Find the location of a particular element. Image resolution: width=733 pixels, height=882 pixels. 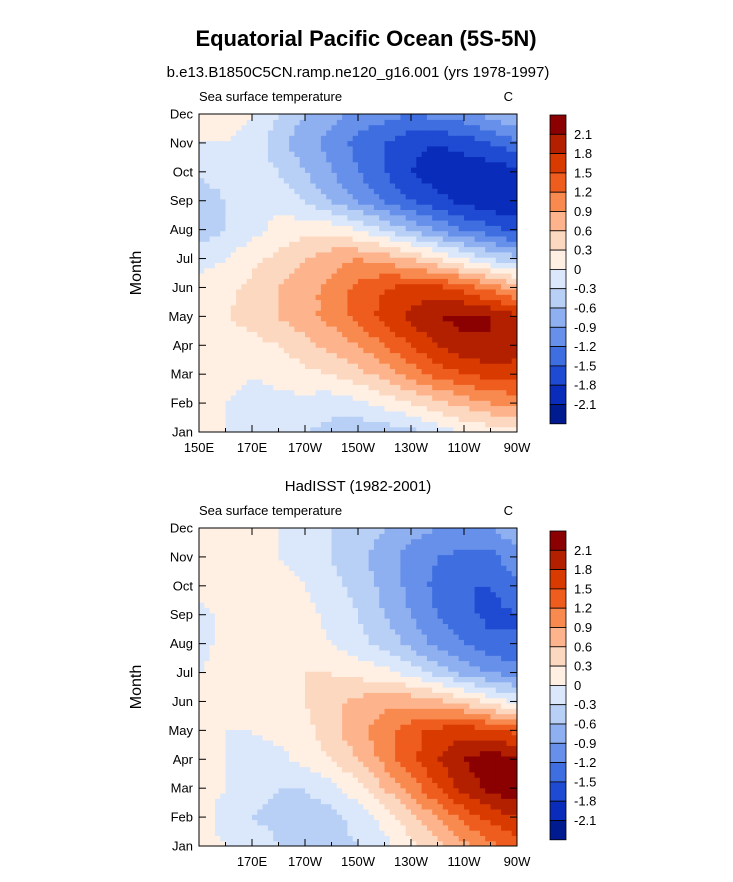

y-tick-label: Feb is located at coordinates (182, 403).